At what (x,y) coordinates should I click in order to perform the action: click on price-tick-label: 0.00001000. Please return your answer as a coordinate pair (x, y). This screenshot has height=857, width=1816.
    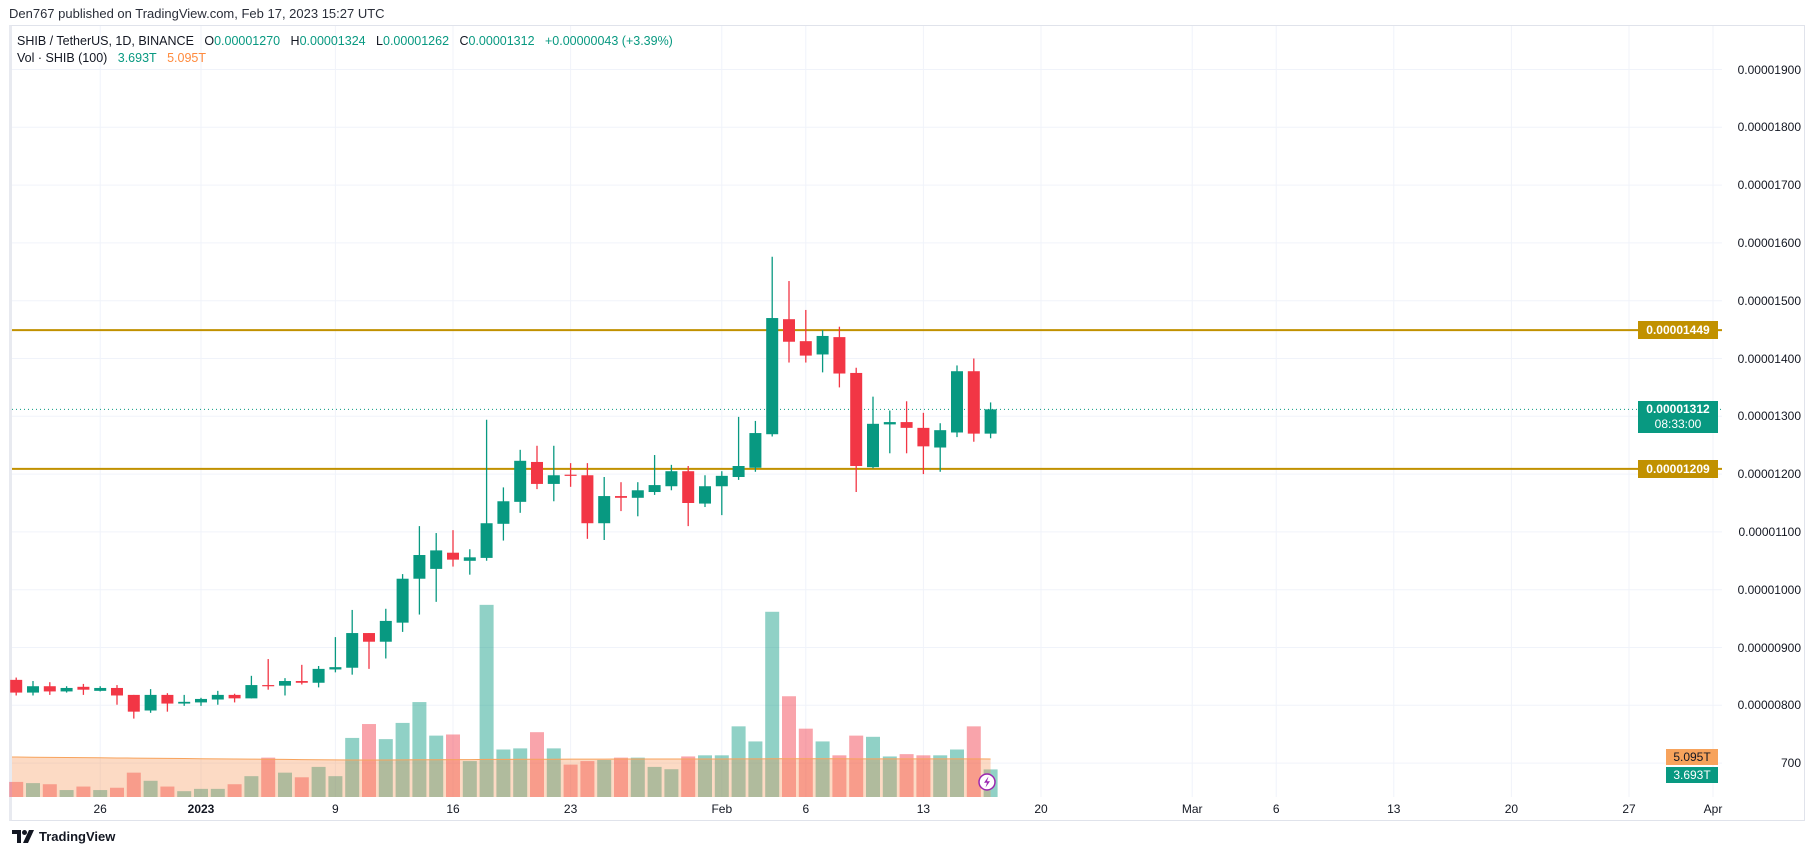
    Looking at the image, I should click on (1769, 589).